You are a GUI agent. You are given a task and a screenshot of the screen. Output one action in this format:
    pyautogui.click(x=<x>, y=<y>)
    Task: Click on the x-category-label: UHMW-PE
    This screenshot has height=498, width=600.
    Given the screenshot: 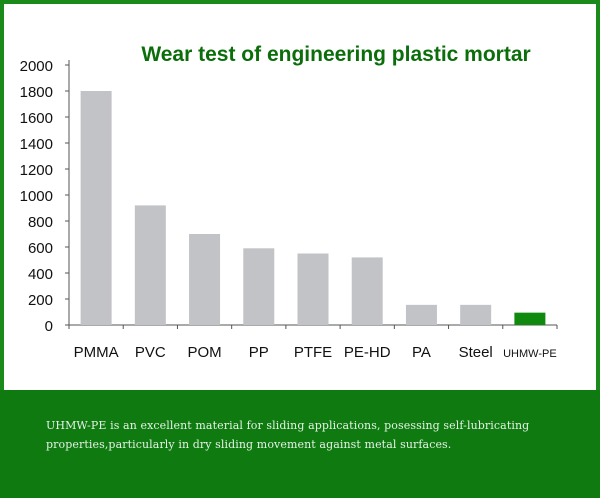 What is the action you would take?
    pyautogui.click(x=530, y=354)
    